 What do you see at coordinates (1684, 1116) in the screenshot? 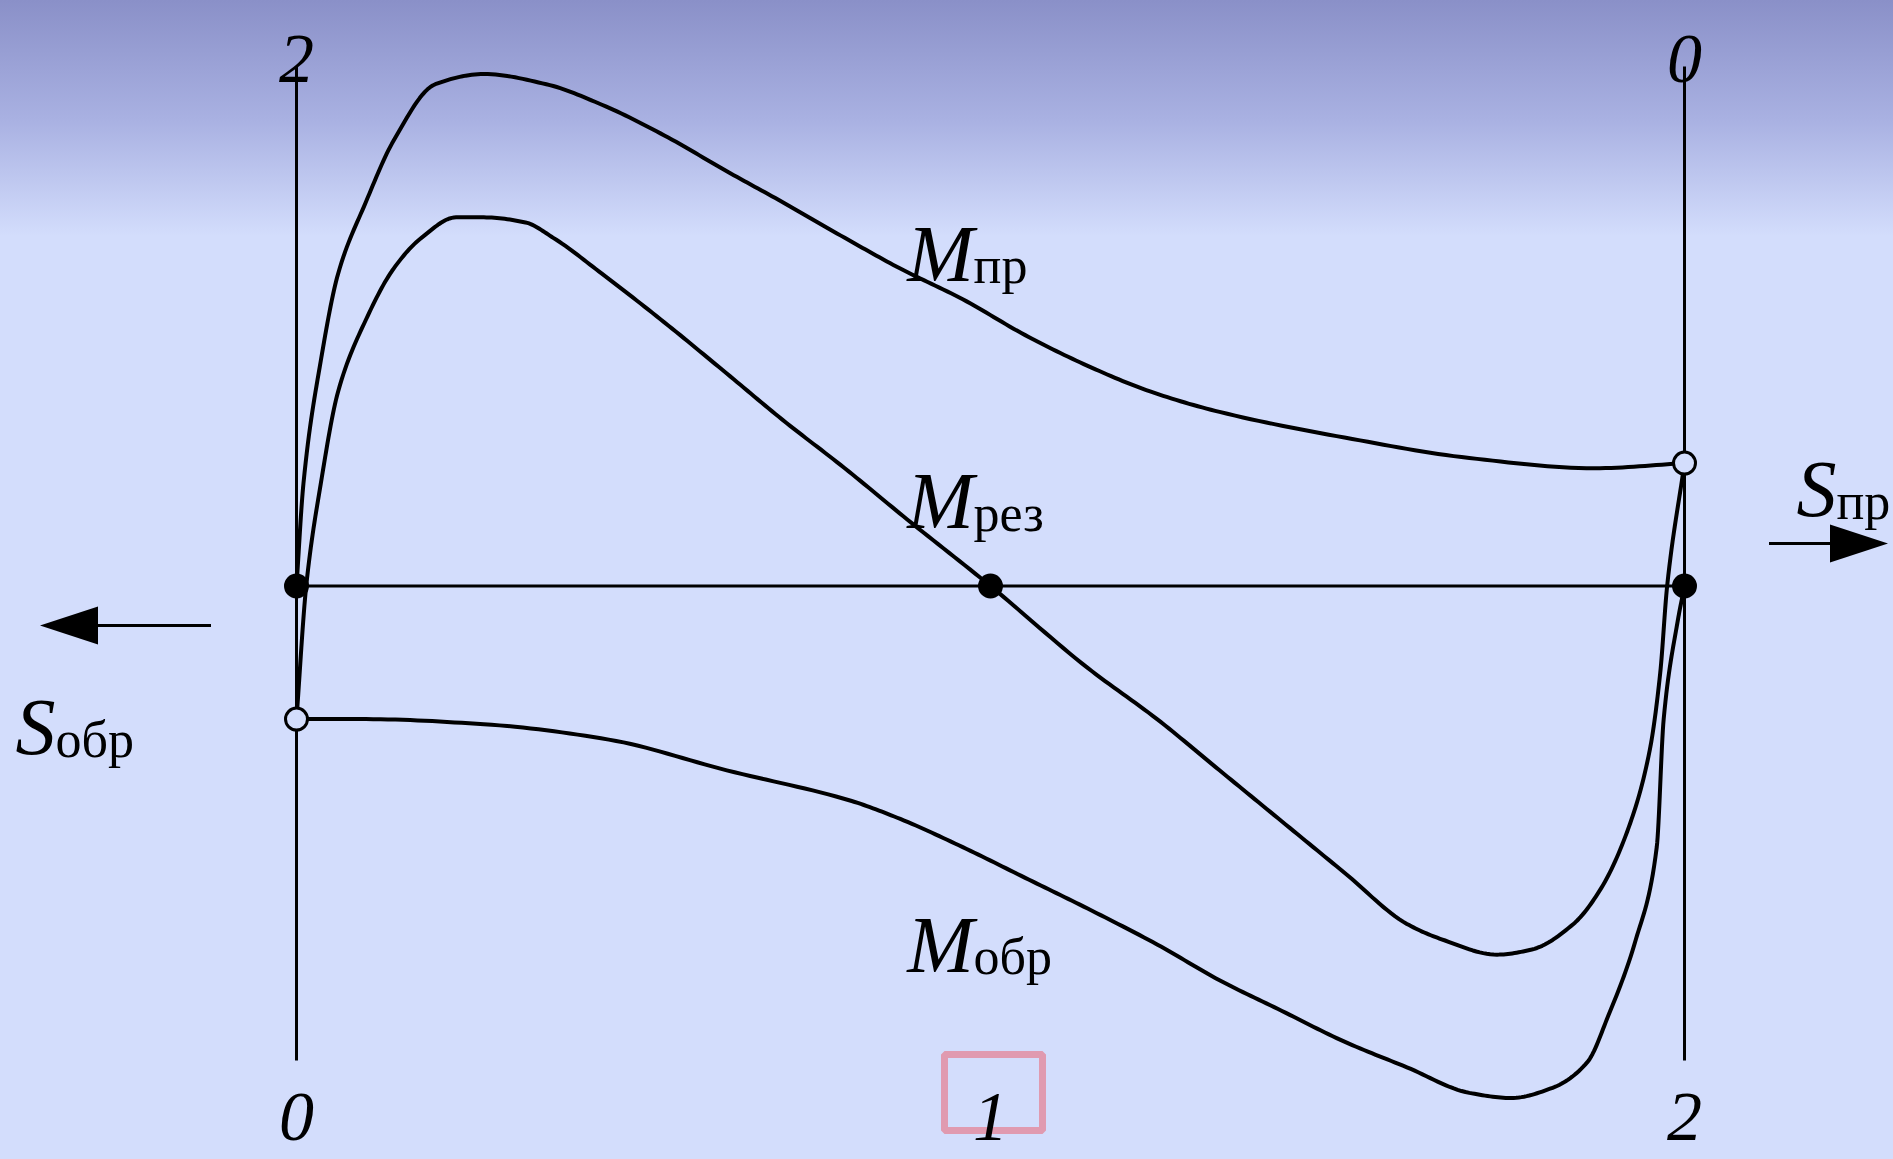
I see `x-tick-label: 2` at bounding box center [1684, 1116].